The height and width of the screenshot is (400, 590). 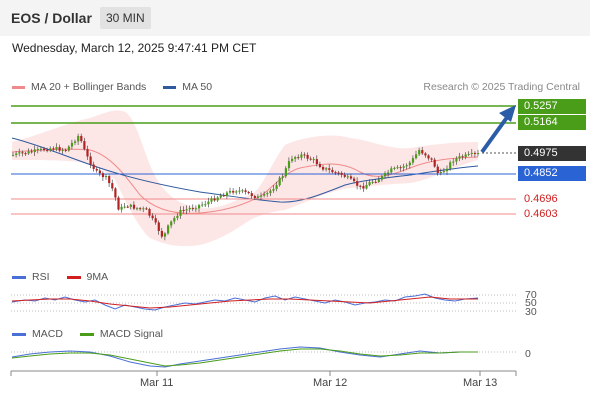 What do you see at coordinates (531, 303) in the screenshot?
I see `rsi-level-50: 50` at bounding box center [531, 303].